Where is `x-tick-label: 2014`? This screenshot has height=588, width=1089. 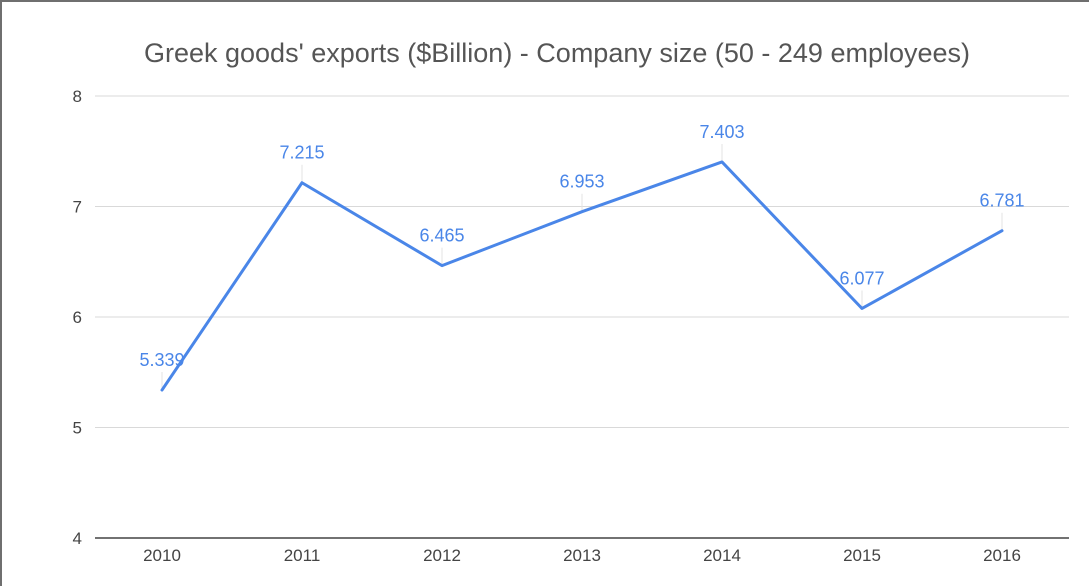 x-tick-label: 2014 is located at coordinates (722, 555).